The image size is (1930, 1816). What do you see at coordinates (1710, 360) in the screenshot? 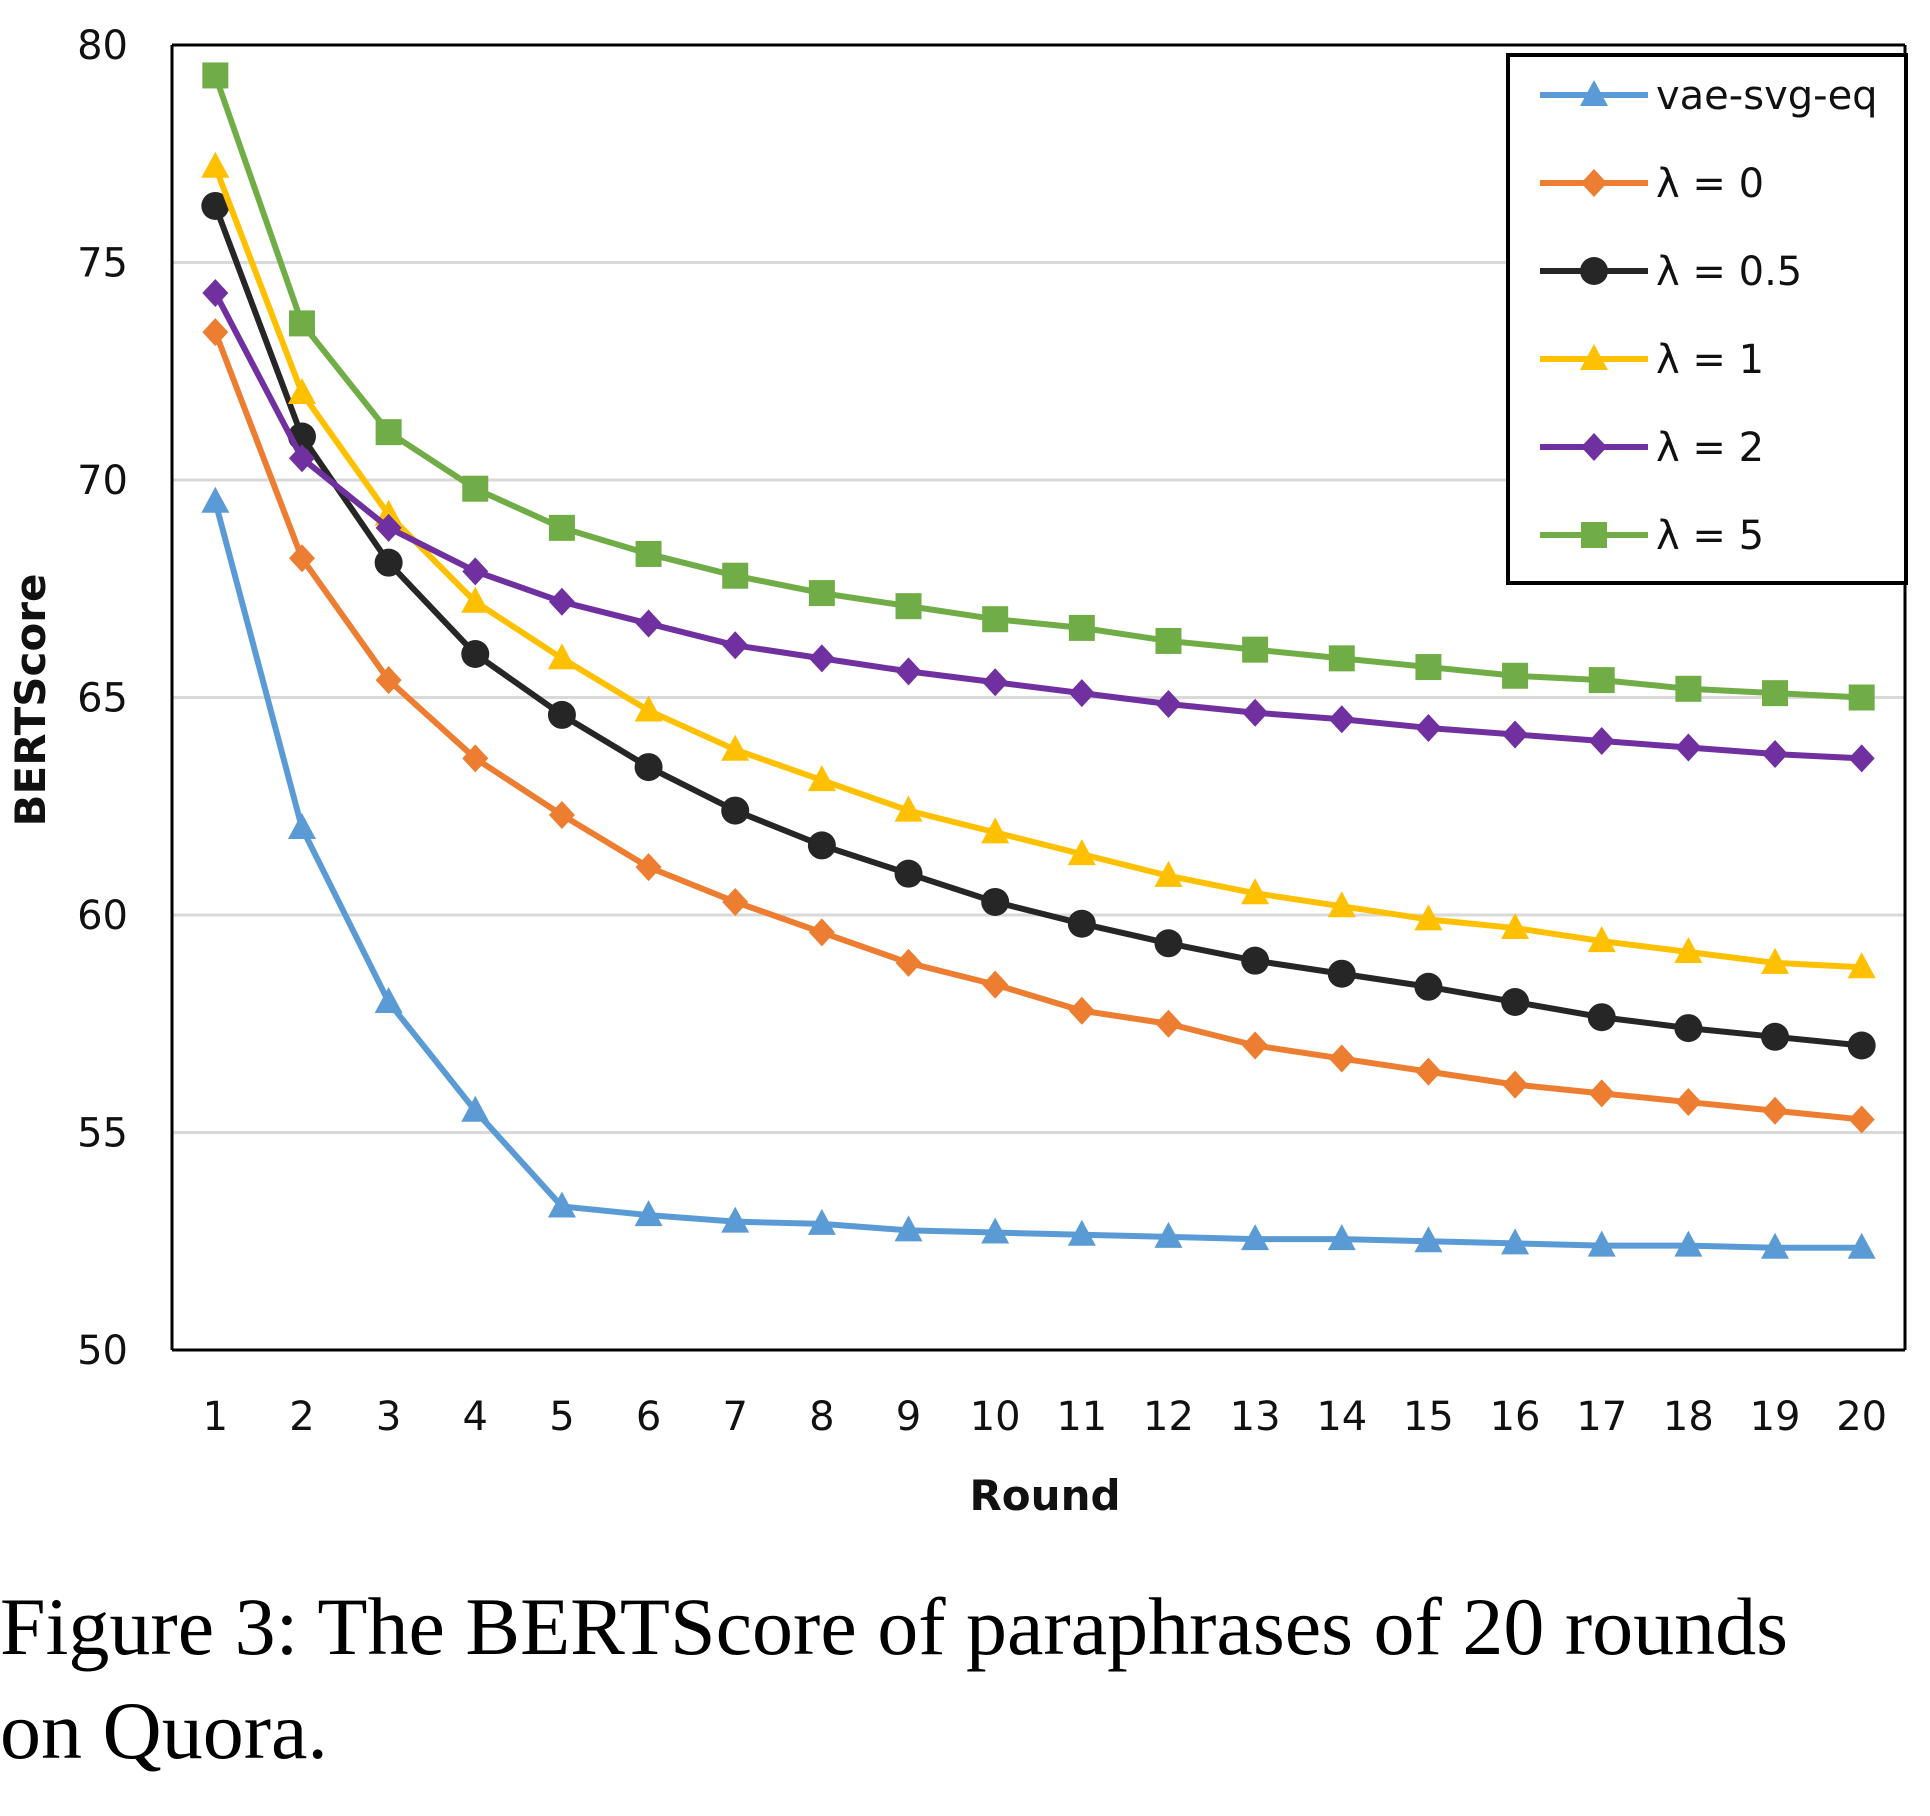
I see `legend-label: λ = 1` at bounding box center [1710, 360].